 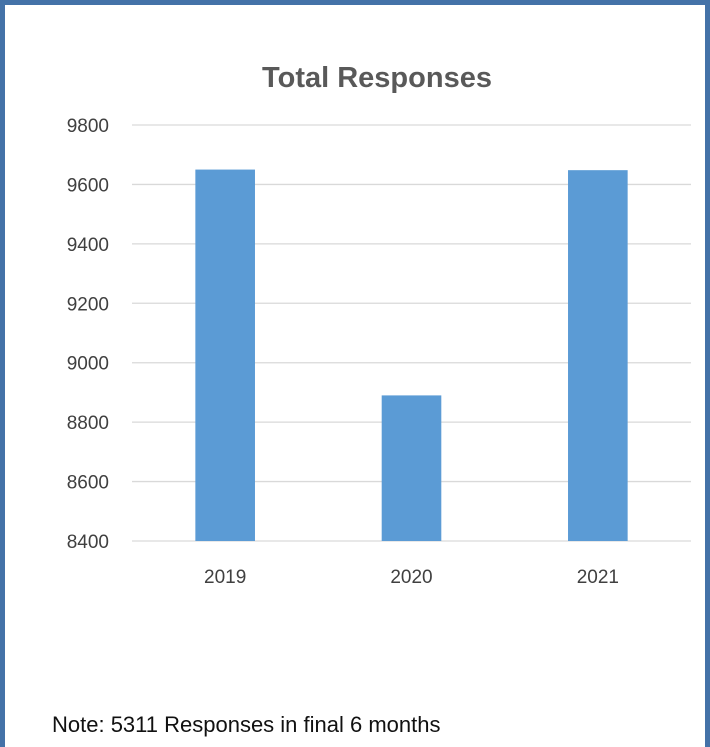 What do you see at coordinates (88, 542) in the screenshot?
I see `y-tick-label: 8400` at bounding box center [88, 542].